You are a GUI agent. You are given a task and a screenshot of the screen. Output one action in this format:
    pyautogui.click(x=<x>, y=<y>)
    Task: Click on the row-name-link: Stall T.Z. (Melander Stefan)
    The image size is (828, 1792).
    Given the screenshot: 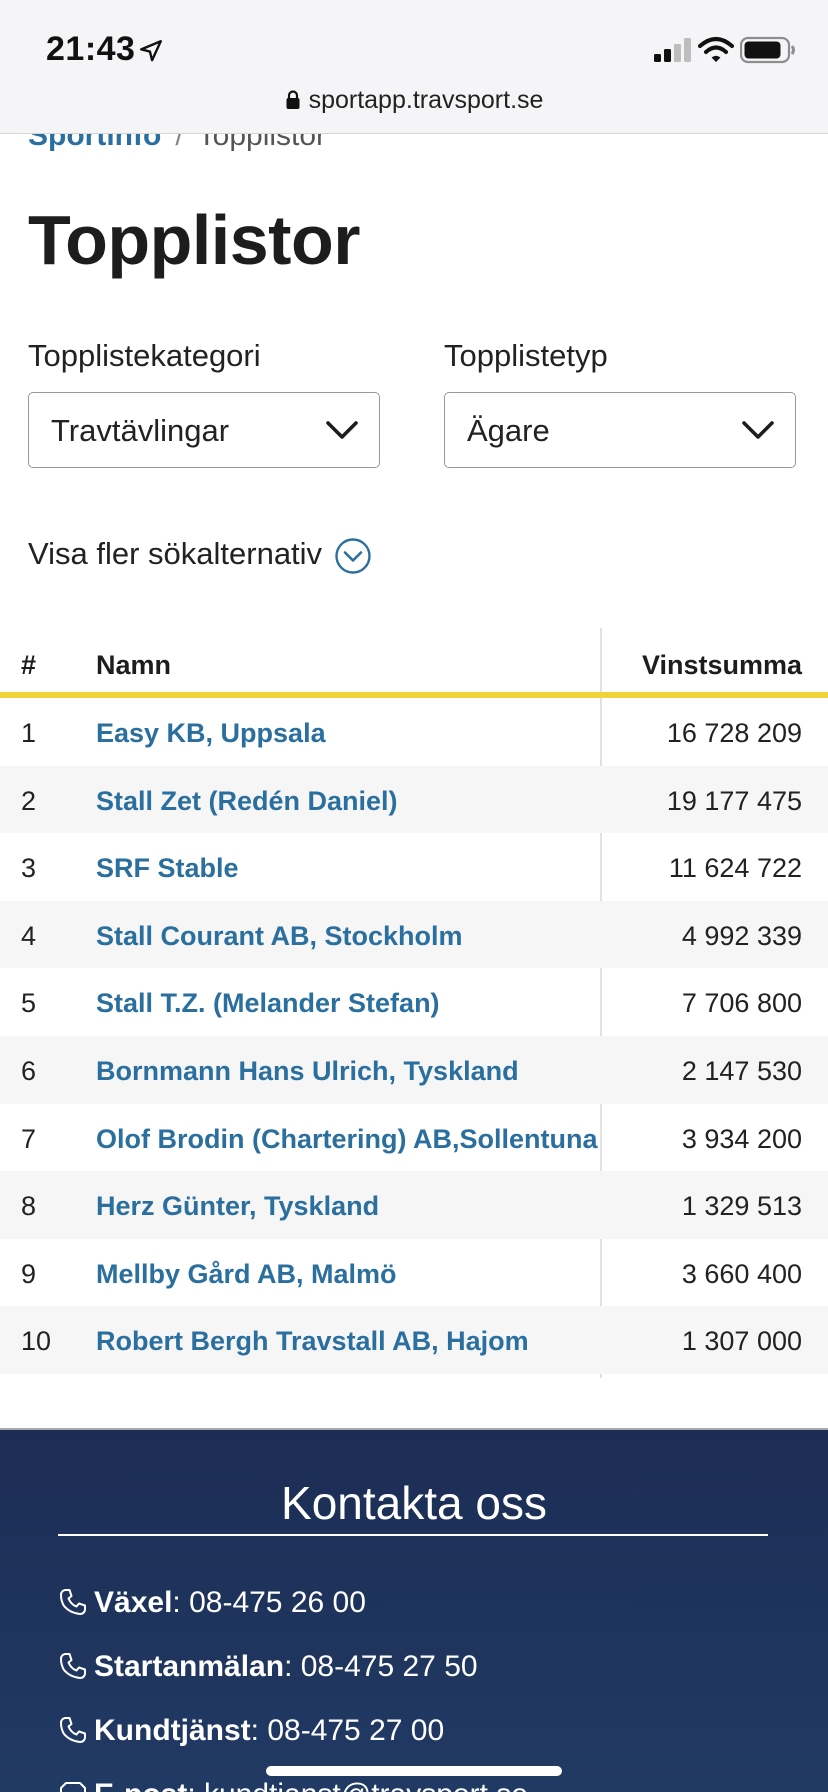 What is the action you would take?
    pyautogui.click(x=268, y=1003)
    